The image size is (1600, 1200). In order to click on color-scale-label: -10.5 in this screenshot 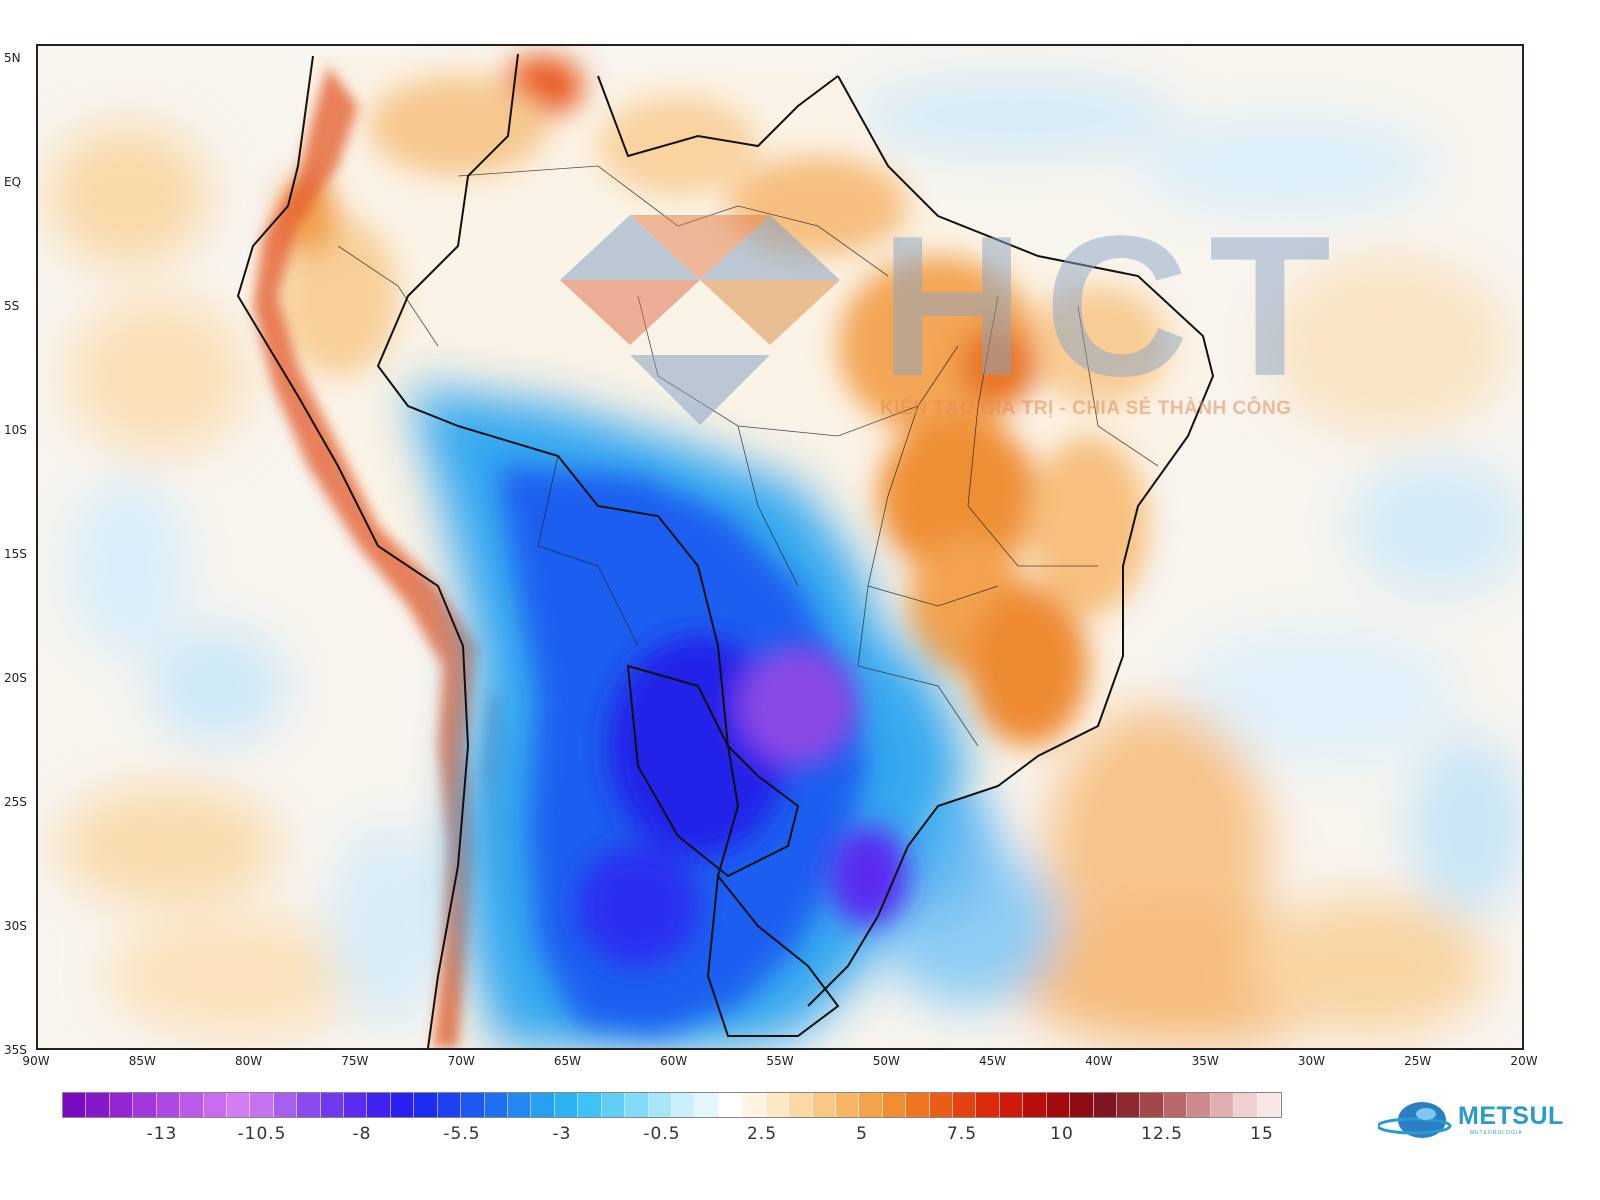, I will do `click(262, 1134)`.